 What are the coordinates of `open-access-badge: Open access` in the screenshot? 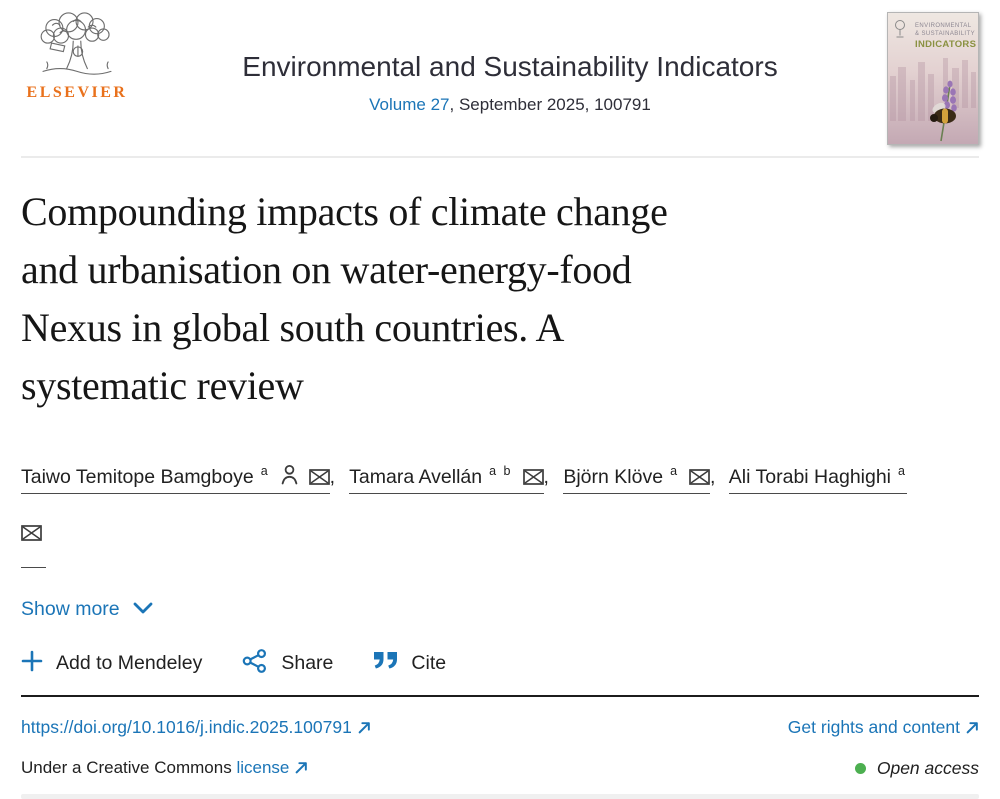 It's located at (916, 768).